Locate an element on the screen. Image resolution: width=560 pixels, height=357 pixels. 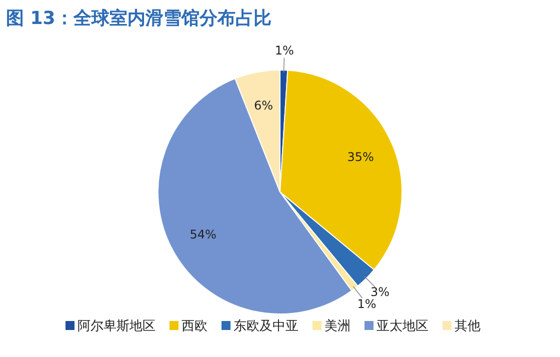
legend-label: 美洲 is located at coordinates (337, 326).